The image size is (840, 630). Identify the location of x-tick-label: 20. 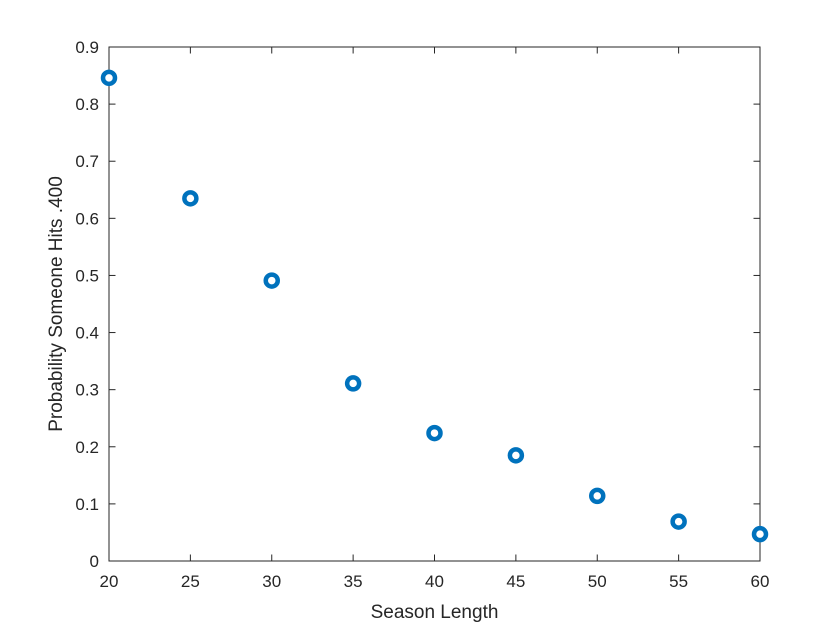
(109, 581).